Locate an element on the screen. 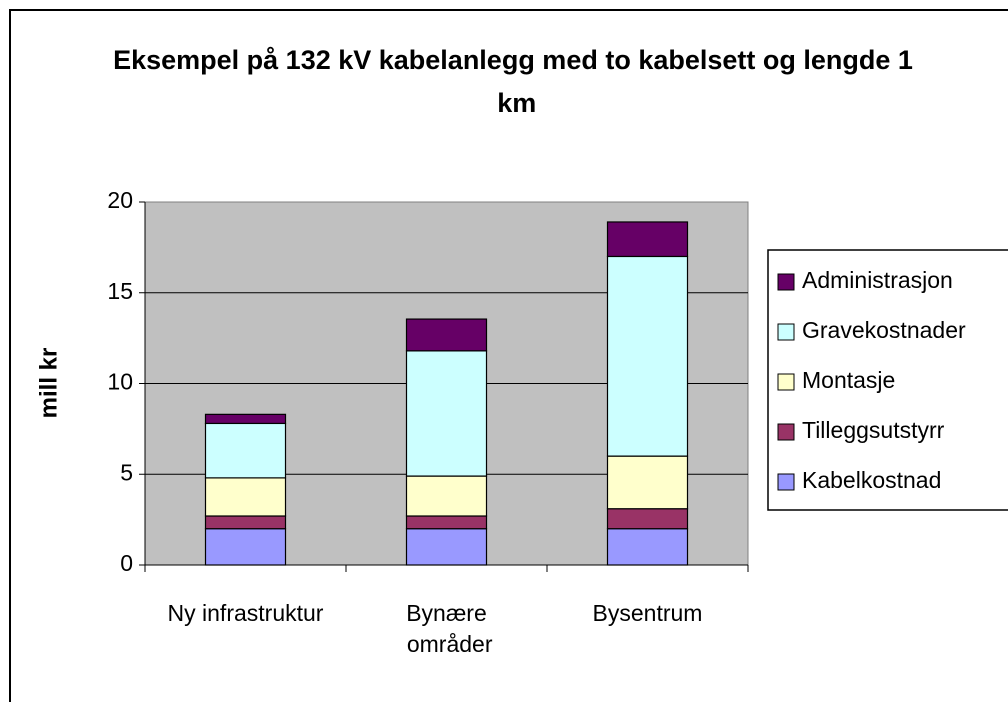 This screenshot has width=1008, height=702. legend-label: Montasje is located at coordinates (848, 380).